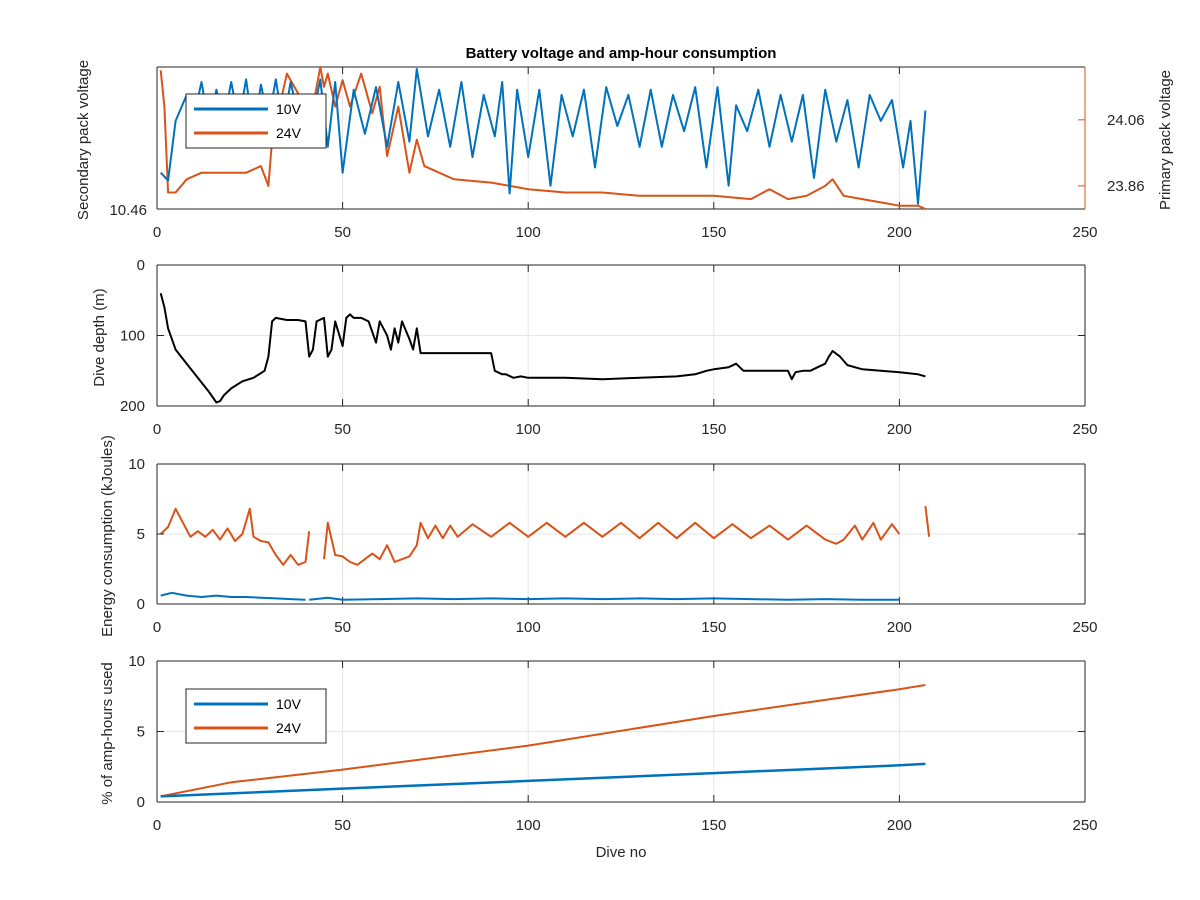 The image size is (1200, 900). I want to click on y-axis-label-right: Primary pack voltage, so click(1165, 140).